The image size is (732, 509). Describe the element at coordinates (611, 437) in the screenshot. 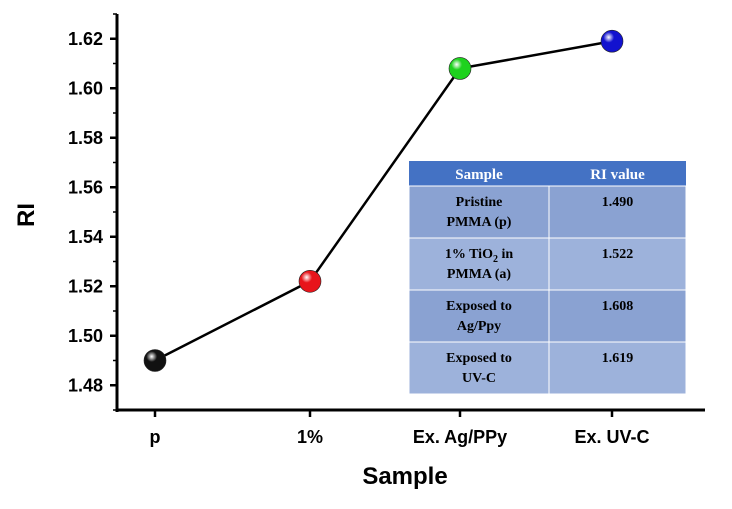

I see `x-tick-label: Ex. UV-C` at that location.